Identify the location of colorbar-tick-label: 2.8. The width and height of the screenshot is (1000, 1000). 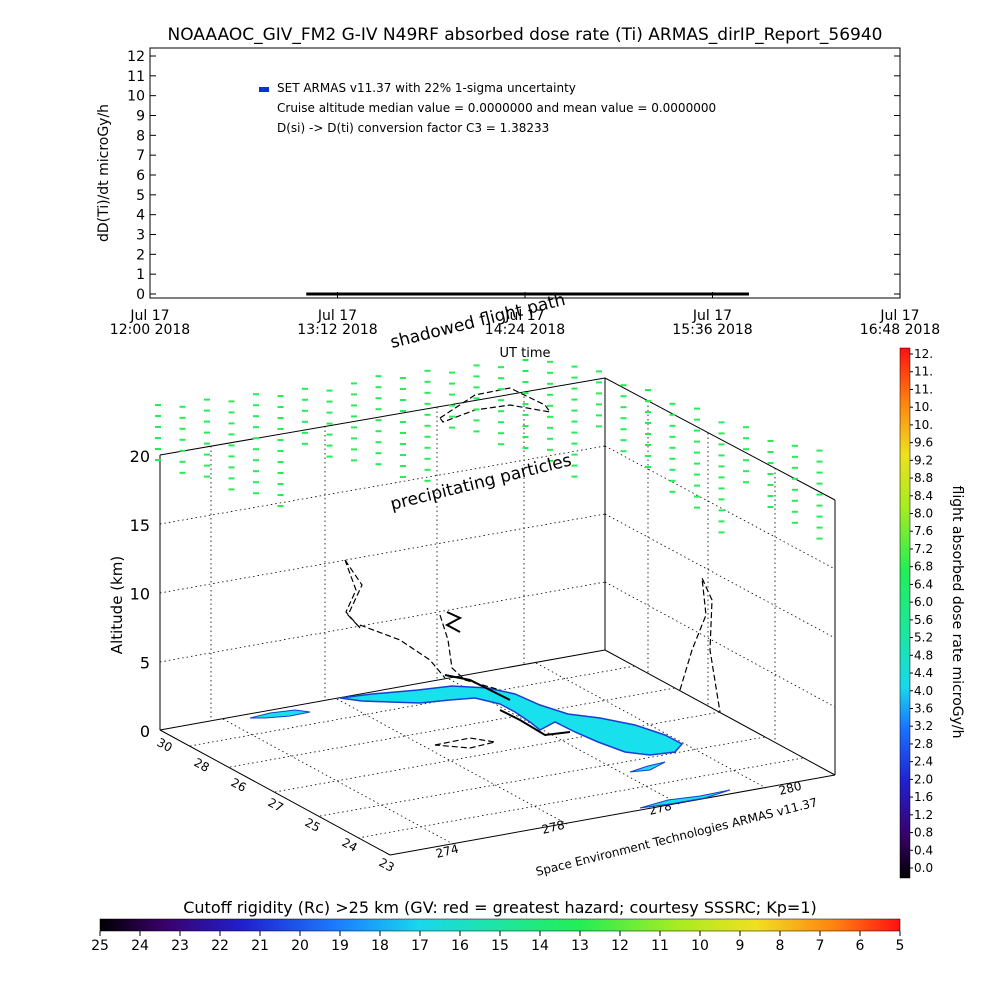
(923, 744).